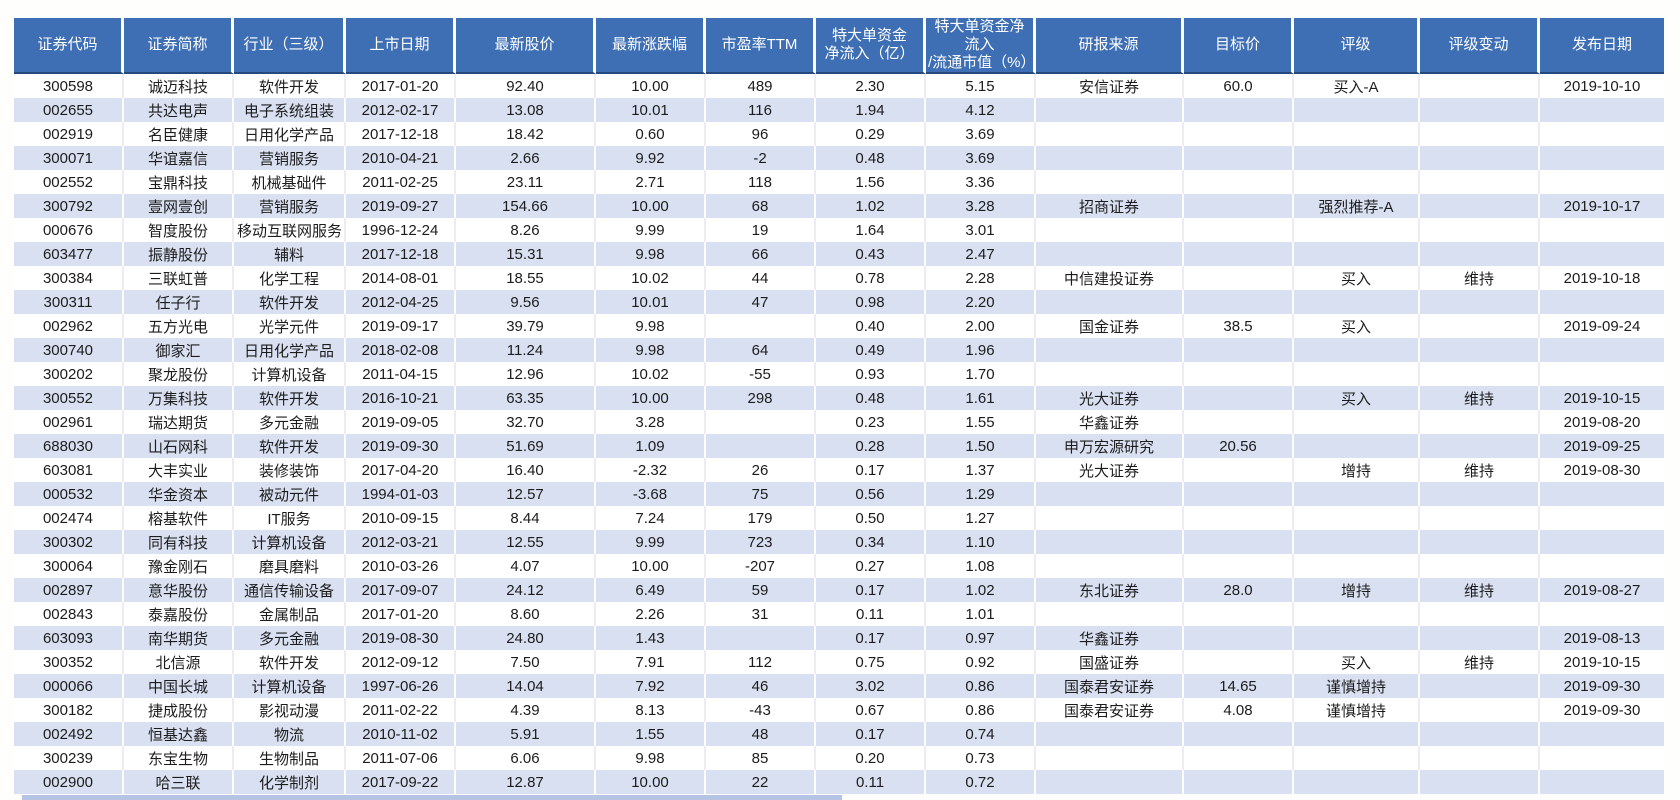  I want to click on table-cell: 44, so click(761, 278).